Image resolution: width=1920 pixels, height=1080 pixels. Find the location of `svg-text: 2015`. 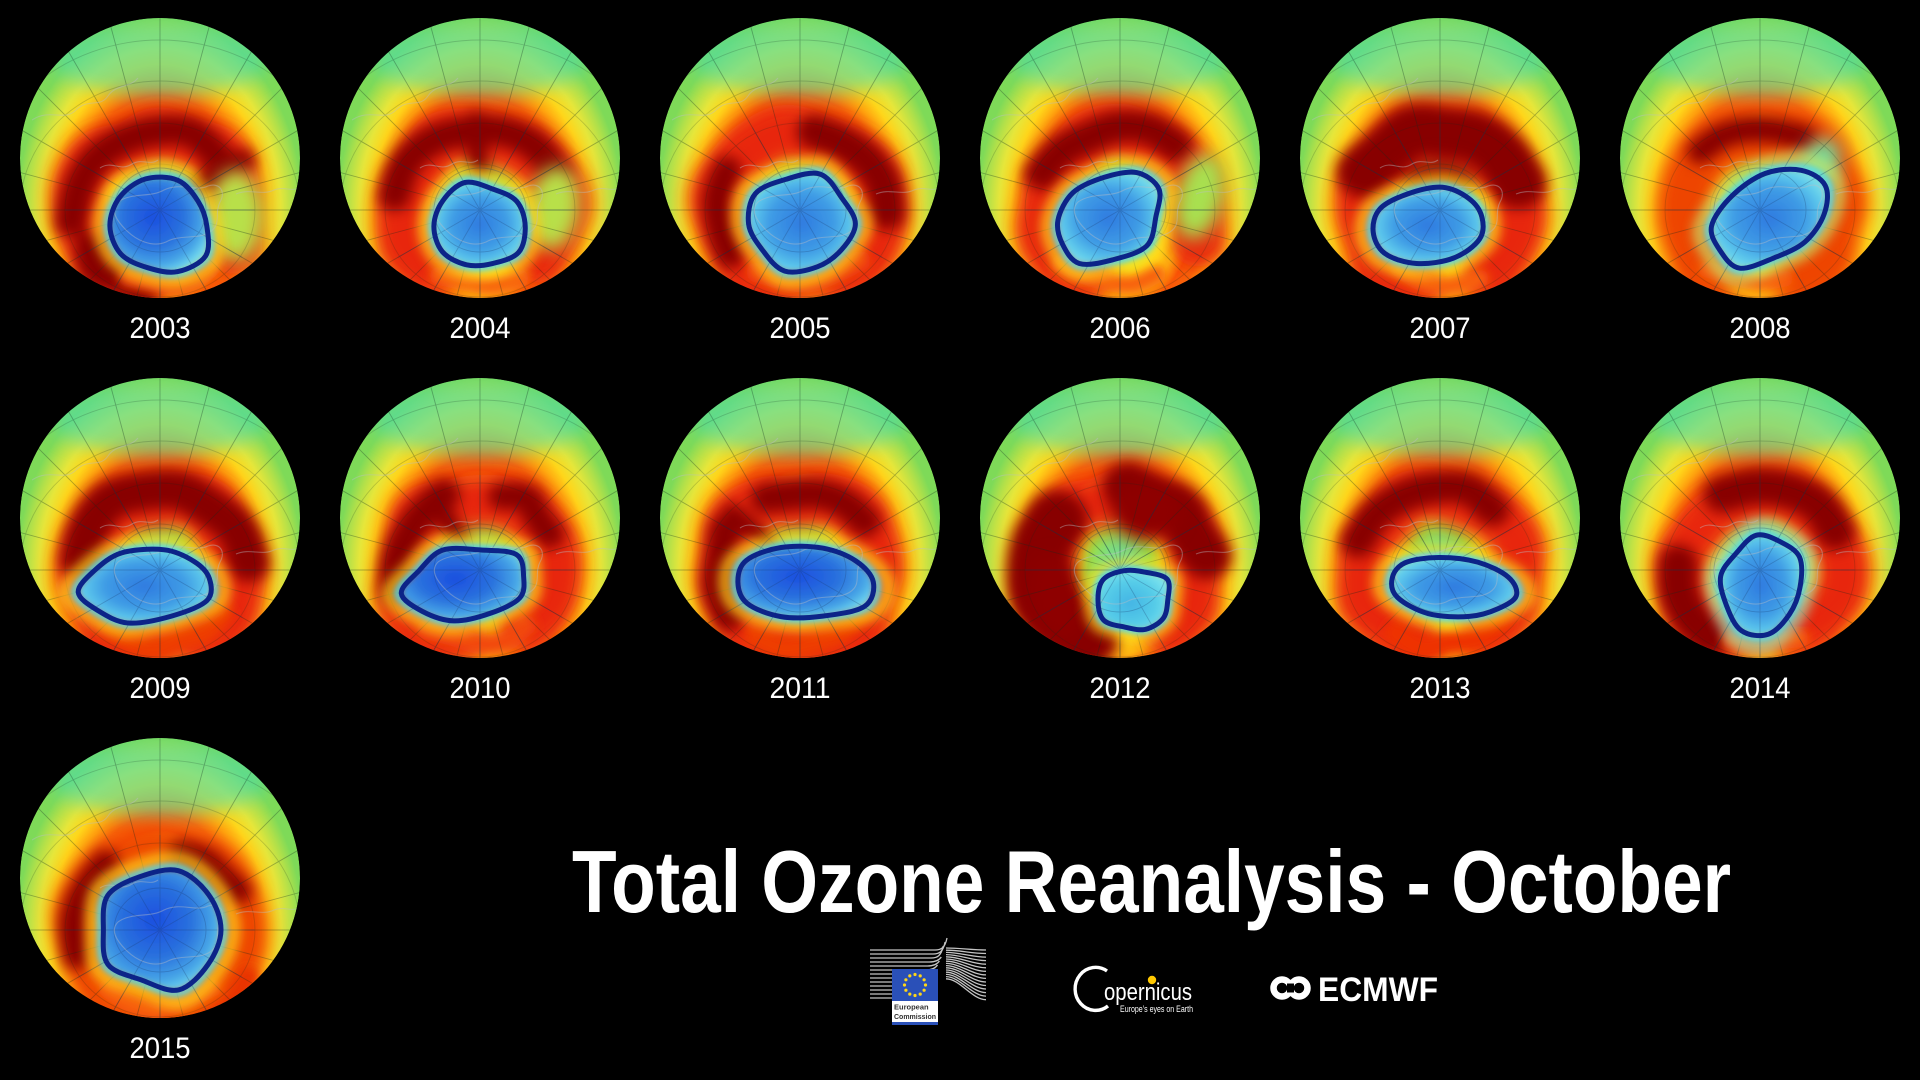

svg-text: 2015 is located at coordinates (160, 1048).